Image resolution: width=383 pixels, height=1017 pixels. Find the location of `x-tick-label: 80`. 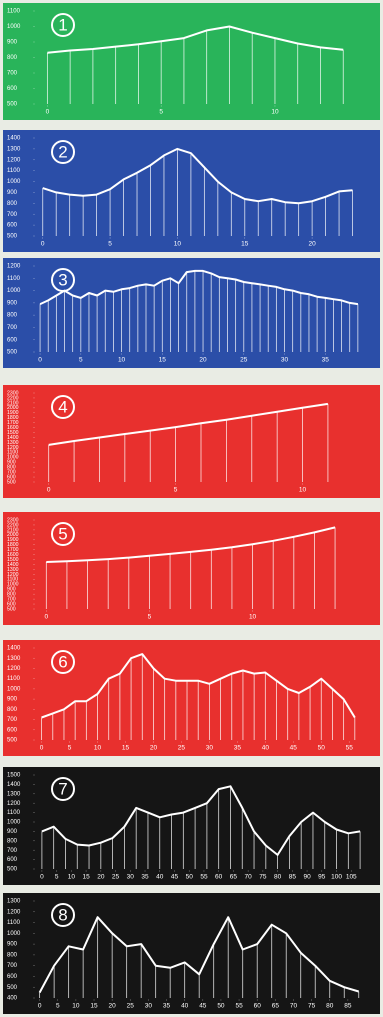

x-tick-label: 80 is located at coordinates (278, 877).